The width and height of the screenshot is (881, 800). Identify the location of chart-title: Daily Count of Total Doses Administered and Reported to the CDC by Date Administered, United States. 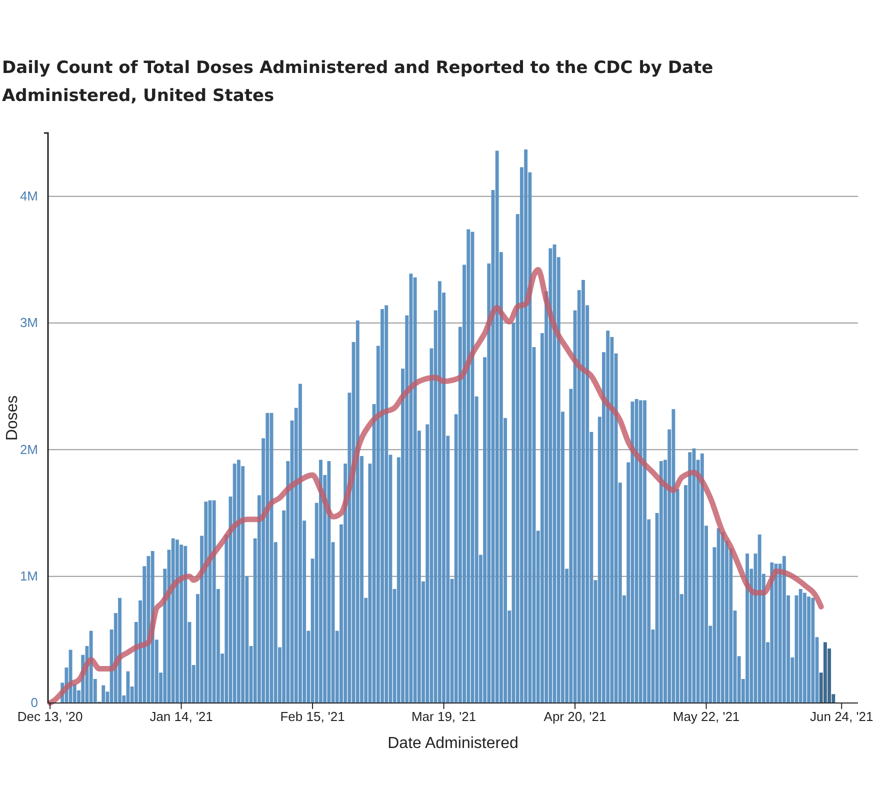
(358, 82).